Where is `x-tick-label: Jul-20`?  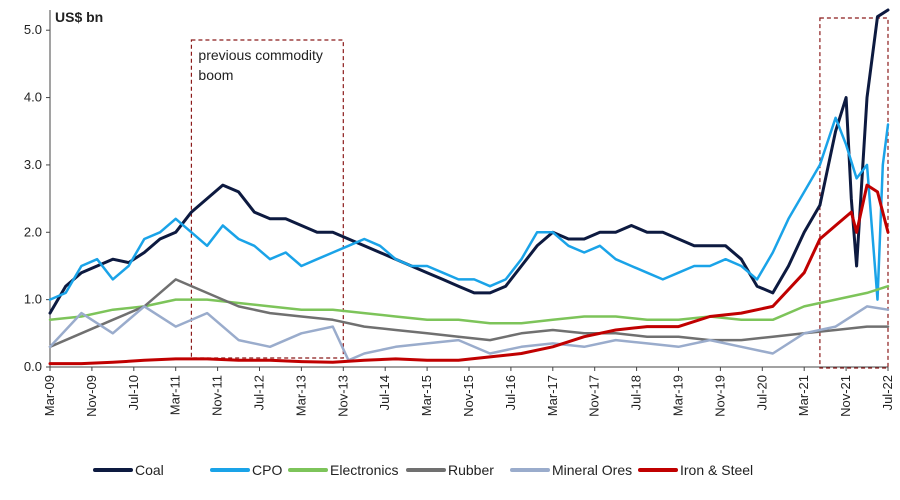
x-tick-label: Jul-20 is located at coordinates (761, 392).